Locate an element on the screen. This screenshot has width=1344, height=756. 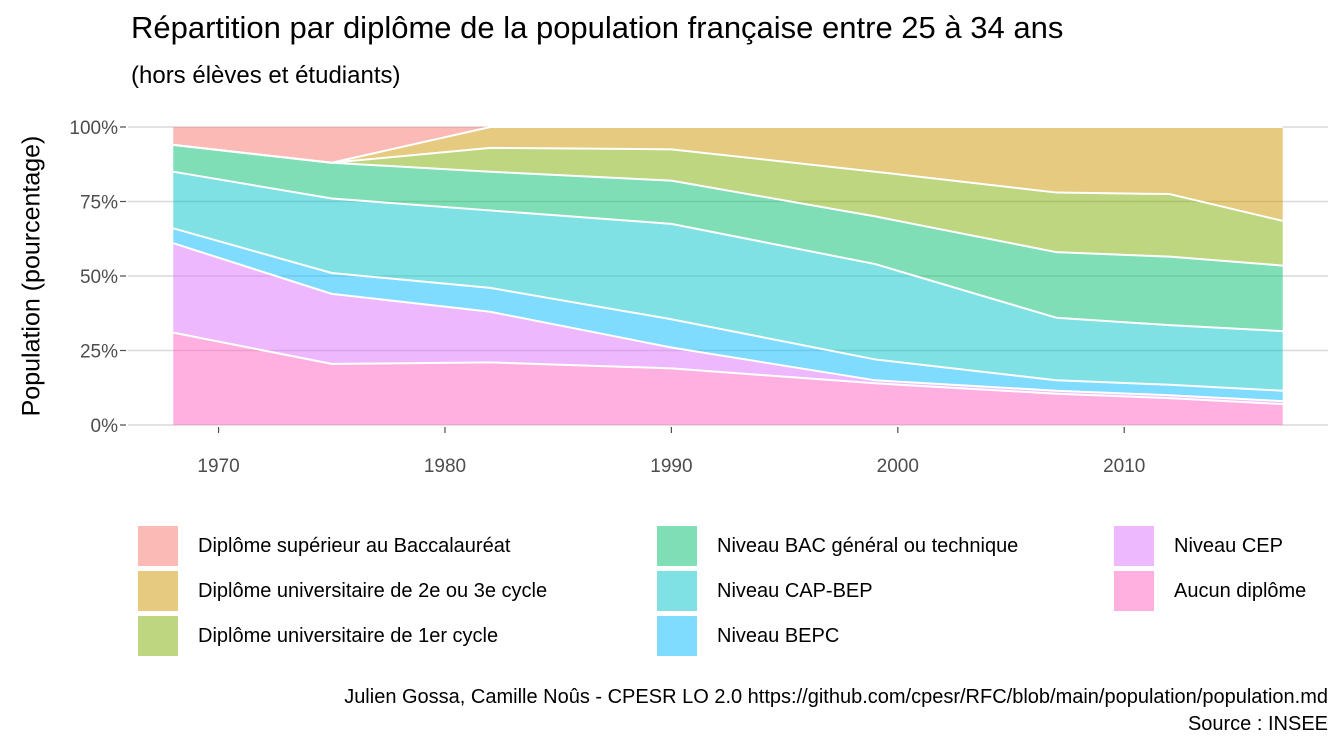
legend-item: Diplôme universitaire de 2e ou 3e cycle is located at coordinates (342, 591).